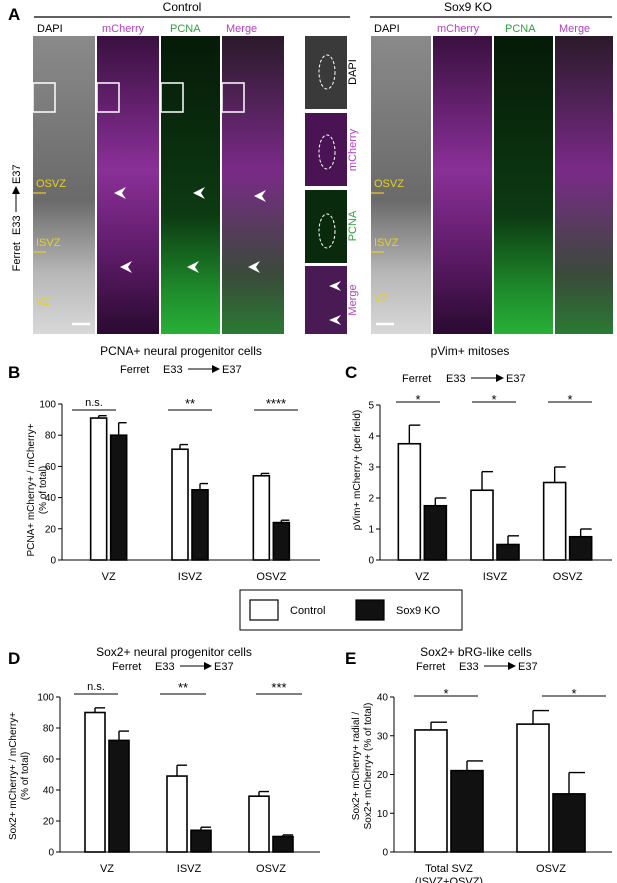 The image size is (617, 883). What do you see at coordinates (276, 403) in the screenshot?
I see `sig-label: ****` at bounding box center [276, 403].